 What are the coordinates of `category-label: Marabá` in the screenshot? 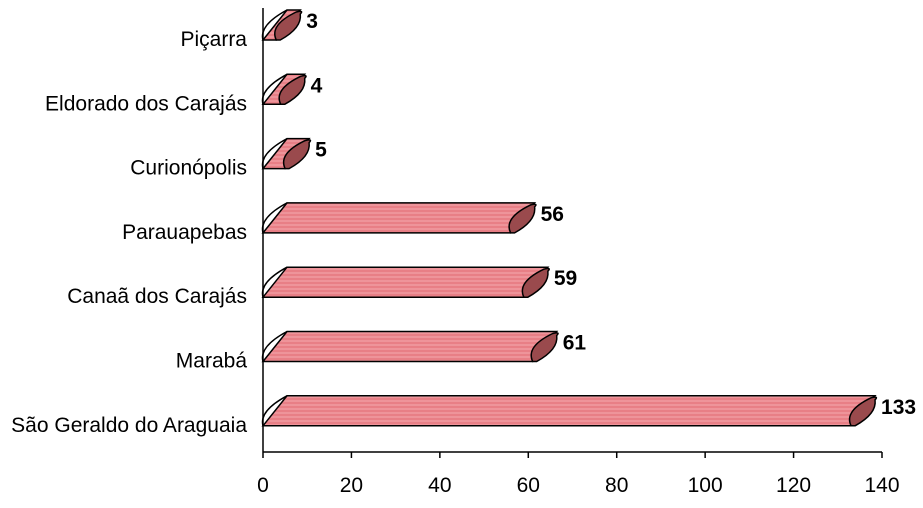 It's located at (212, 361).